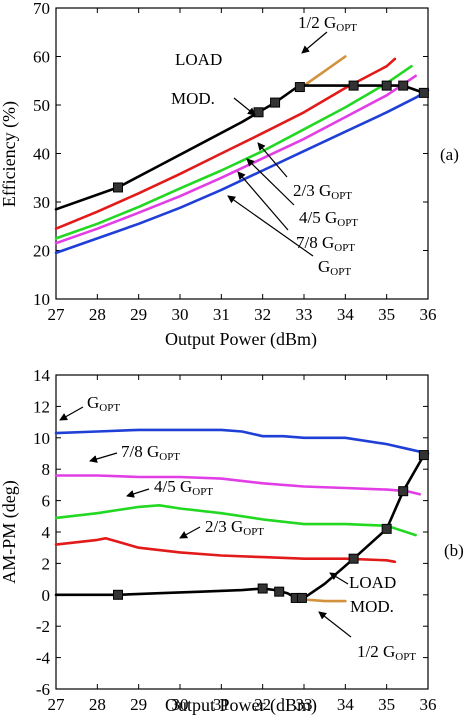  What do you see at coordinates (42, 375) in the screenshot?
I see `y-tick-label: 14` at bounding box center [42, 375].